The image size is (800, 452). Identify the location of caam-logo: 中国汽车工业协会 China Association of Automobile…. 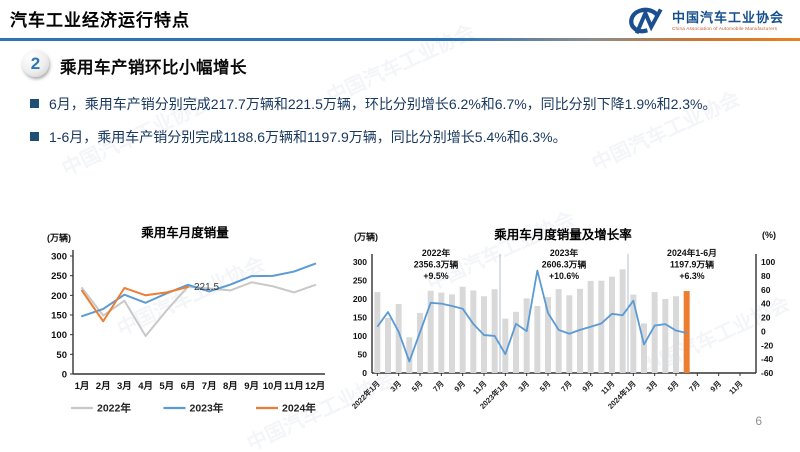
(704, 21).